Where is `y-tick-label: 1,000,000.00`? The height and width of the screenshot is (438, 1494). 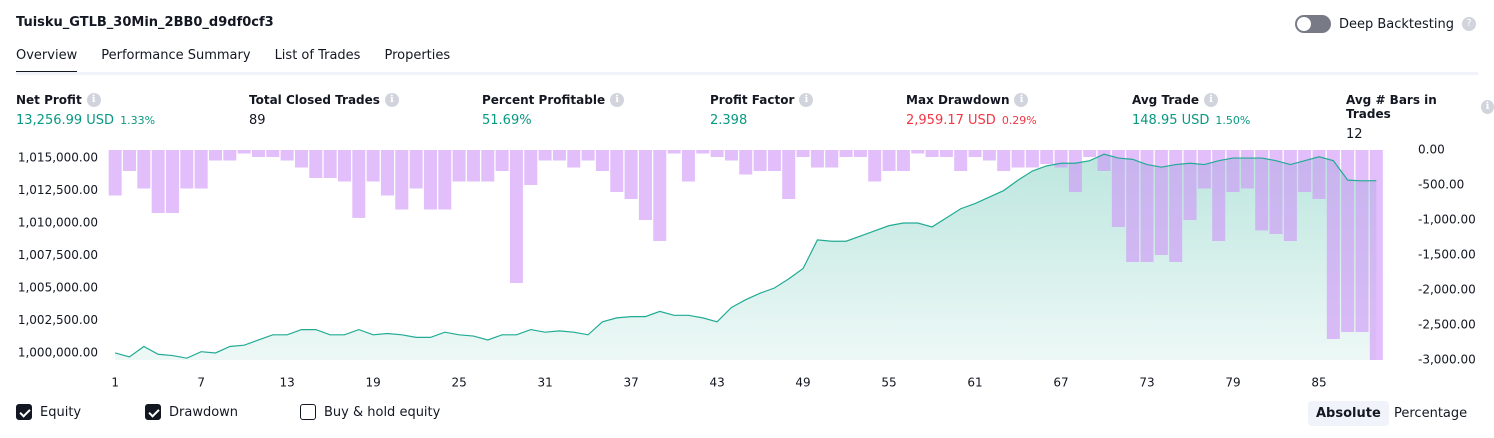 y-tick-label: 1,000,000.00 is located at coordinates (58, 352).